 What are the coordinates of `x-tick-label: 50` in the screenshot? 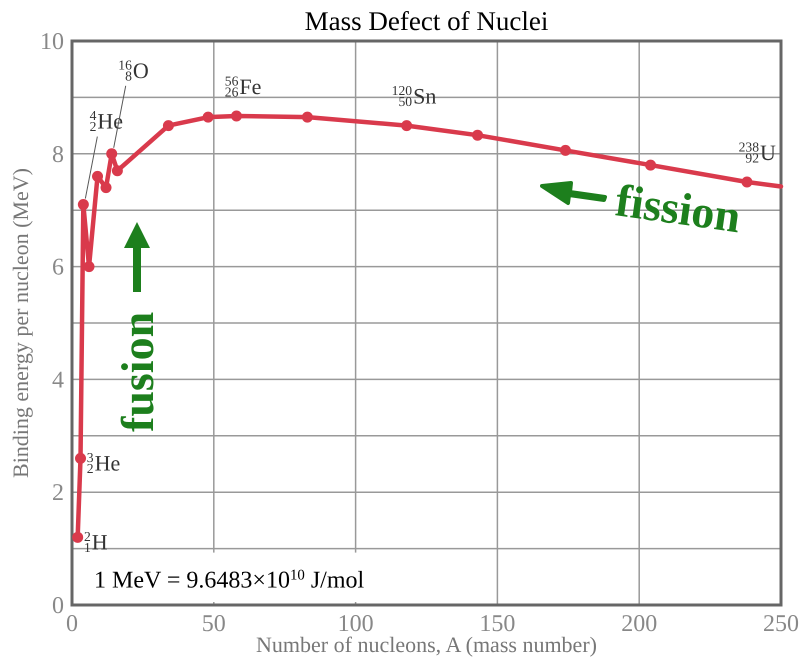 It's located at (214, 624).